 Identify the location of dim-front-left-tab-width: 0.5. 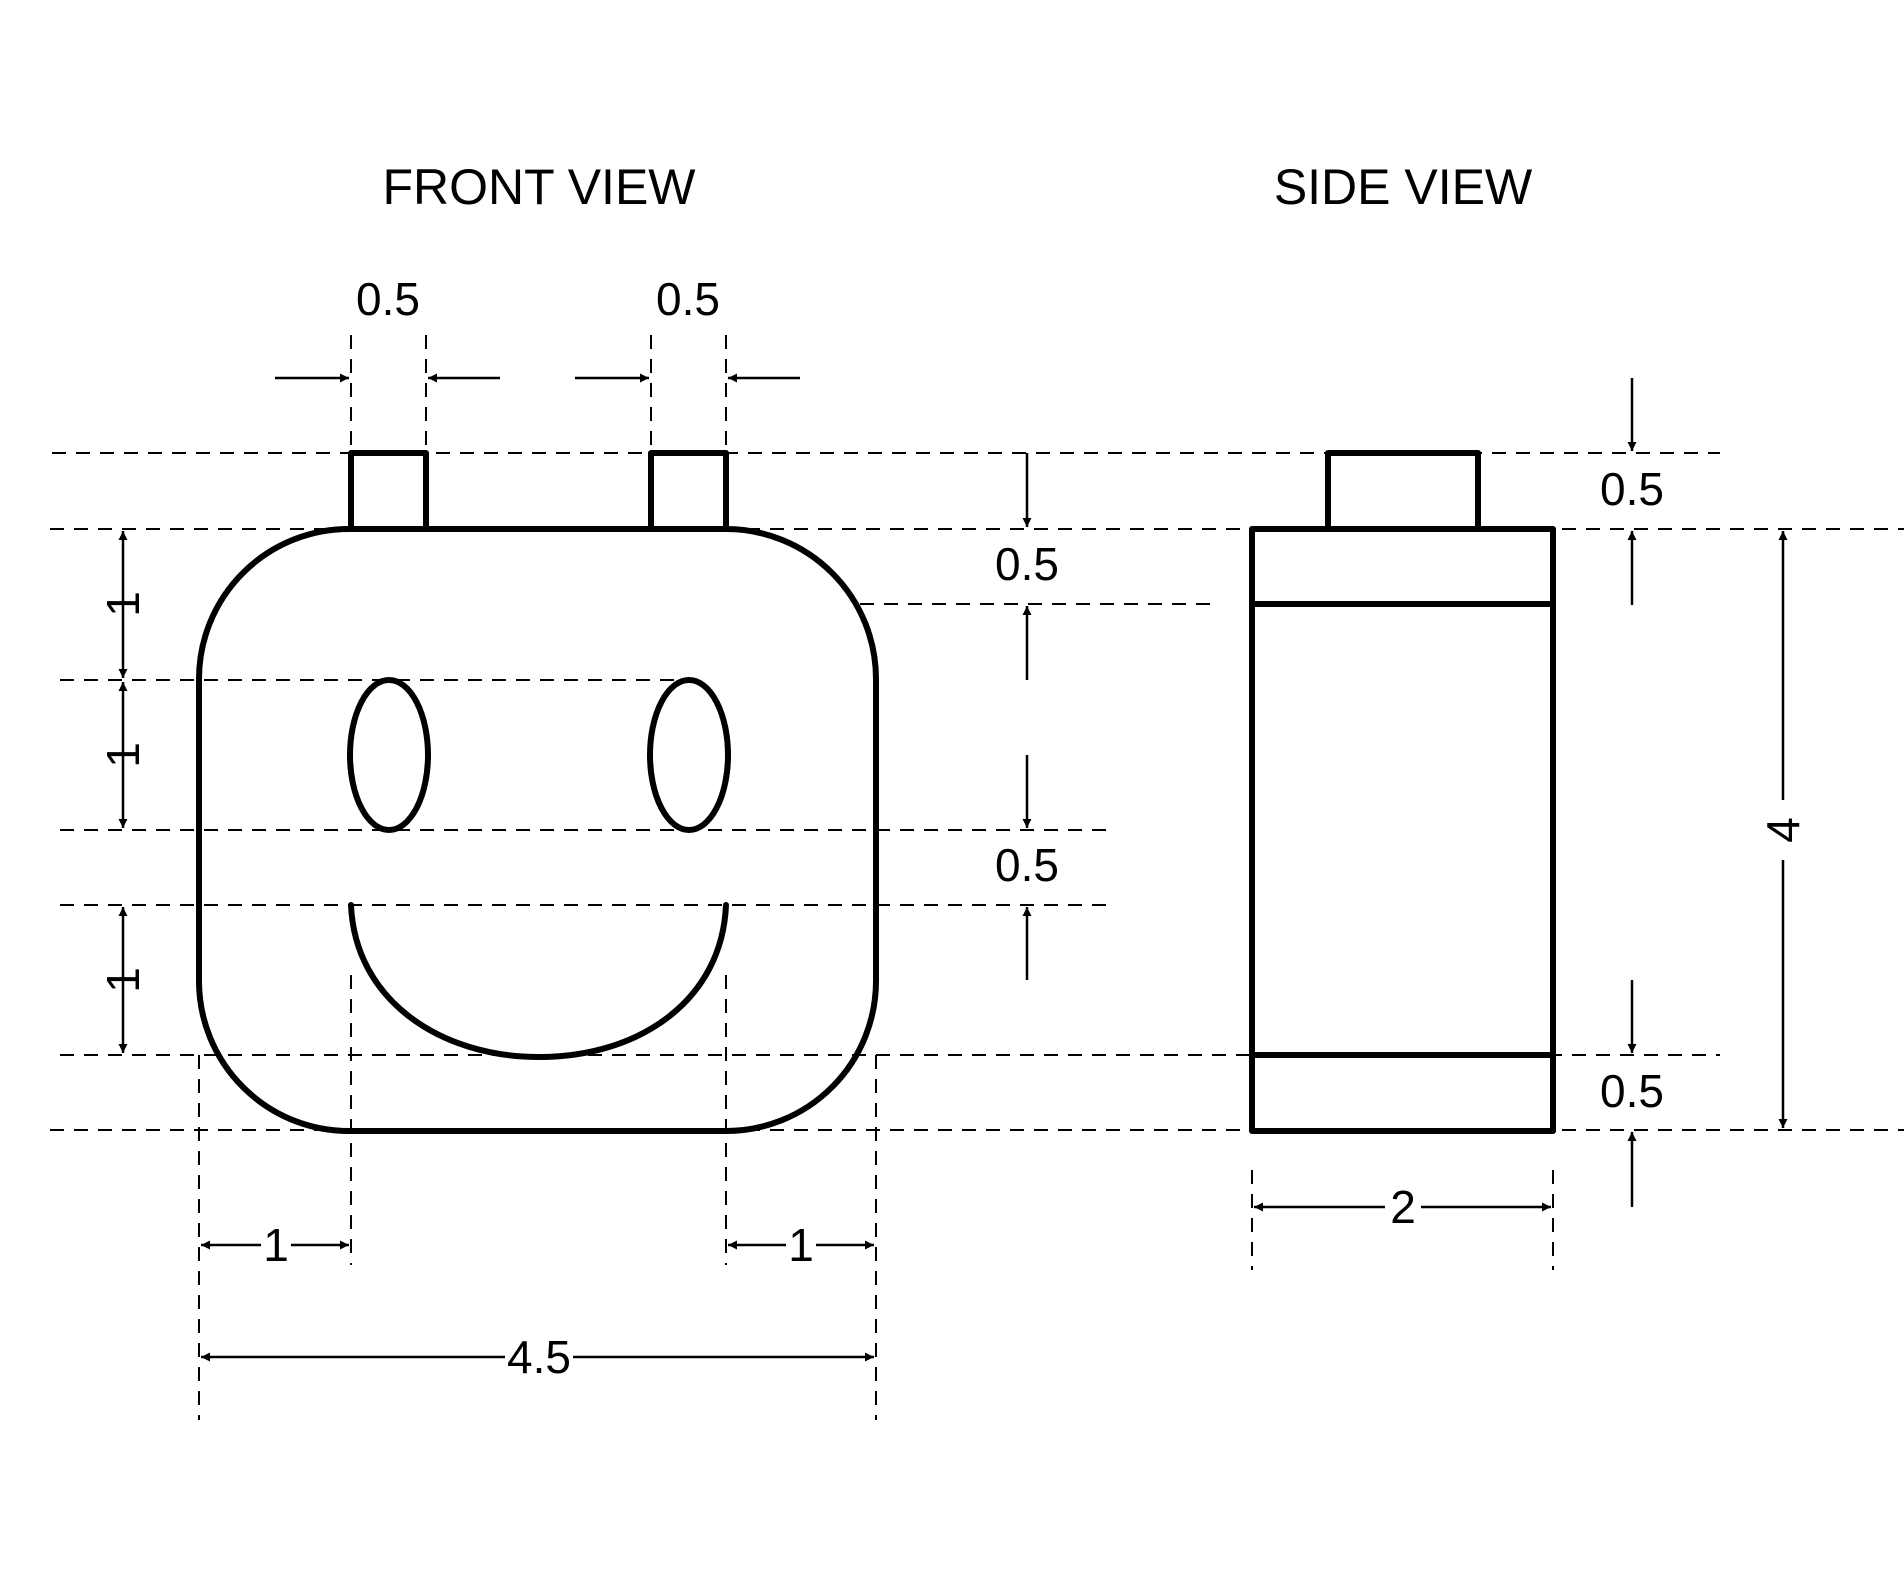
(388, 299).